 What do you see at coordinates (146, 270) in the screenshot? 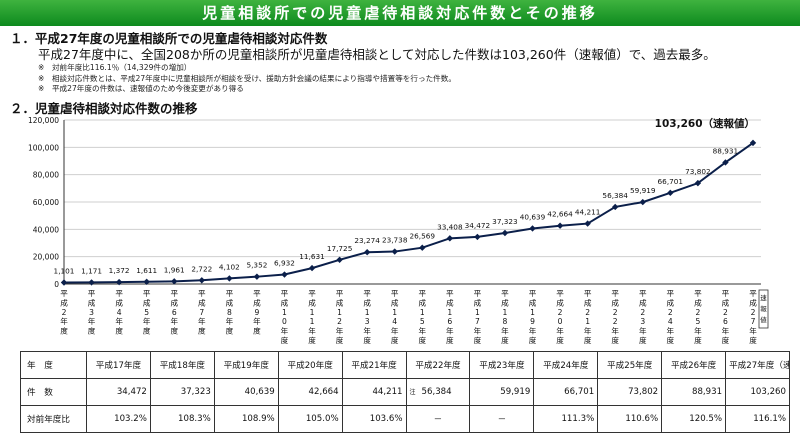
I see `data-label: 1,611` at bounding box center [146, 270].